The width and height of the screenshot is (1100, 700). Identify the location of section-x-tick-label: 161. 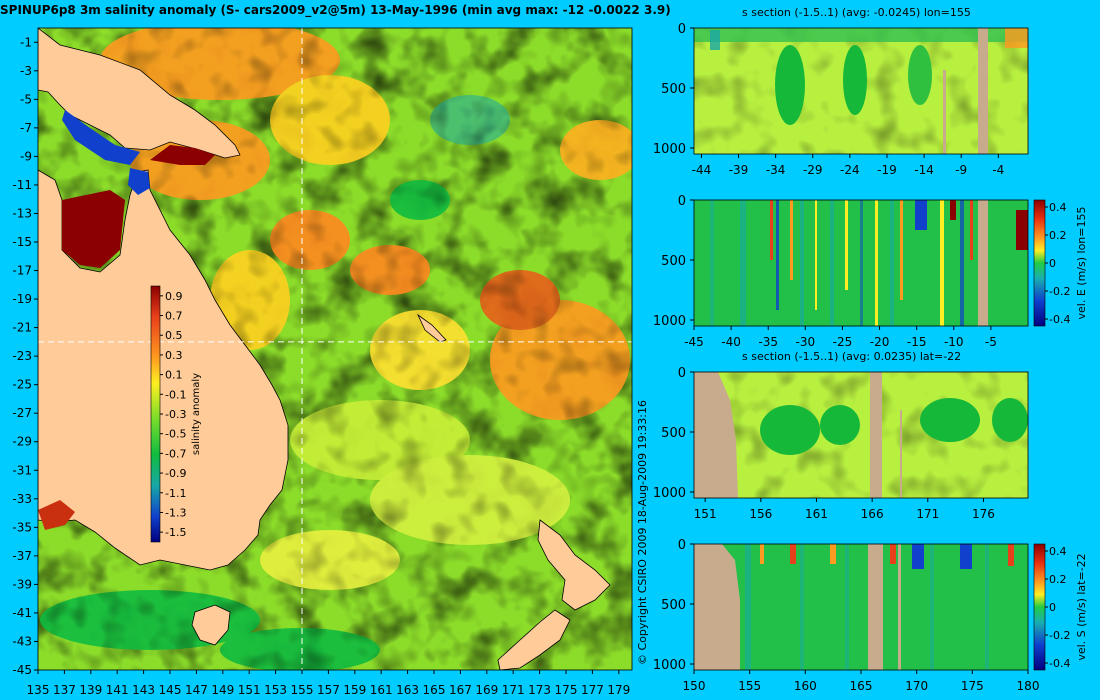
(816, 514).